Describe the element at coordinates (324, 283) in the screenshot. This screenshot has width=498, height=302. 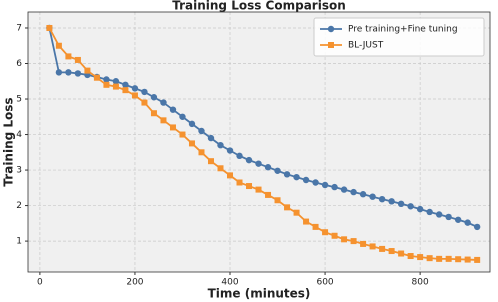
I see `x-tick-label: 600` at that location.